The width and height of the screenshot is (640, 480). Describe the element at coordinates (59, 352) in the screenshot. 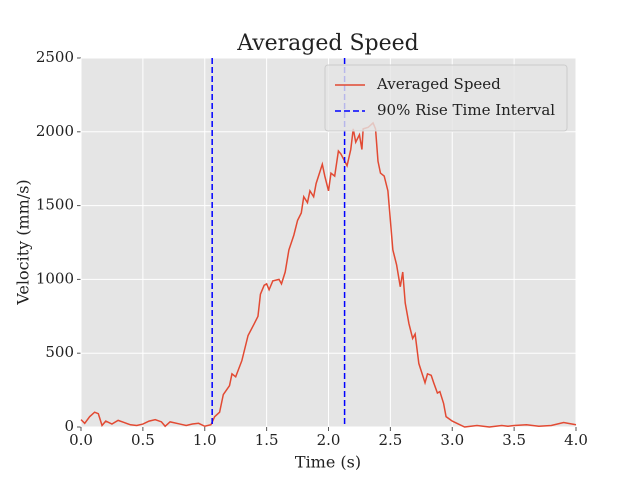

I see `y-tick-label: 500` at that location.